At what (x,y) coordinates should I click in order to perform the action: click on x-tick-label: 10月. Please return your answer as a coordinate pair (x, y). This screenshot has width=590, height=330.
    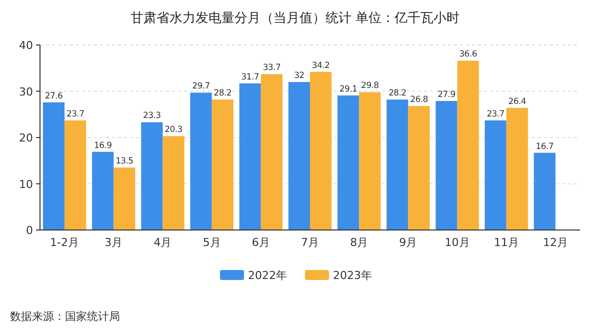
    Looking at the image, I should click on (457, 242).